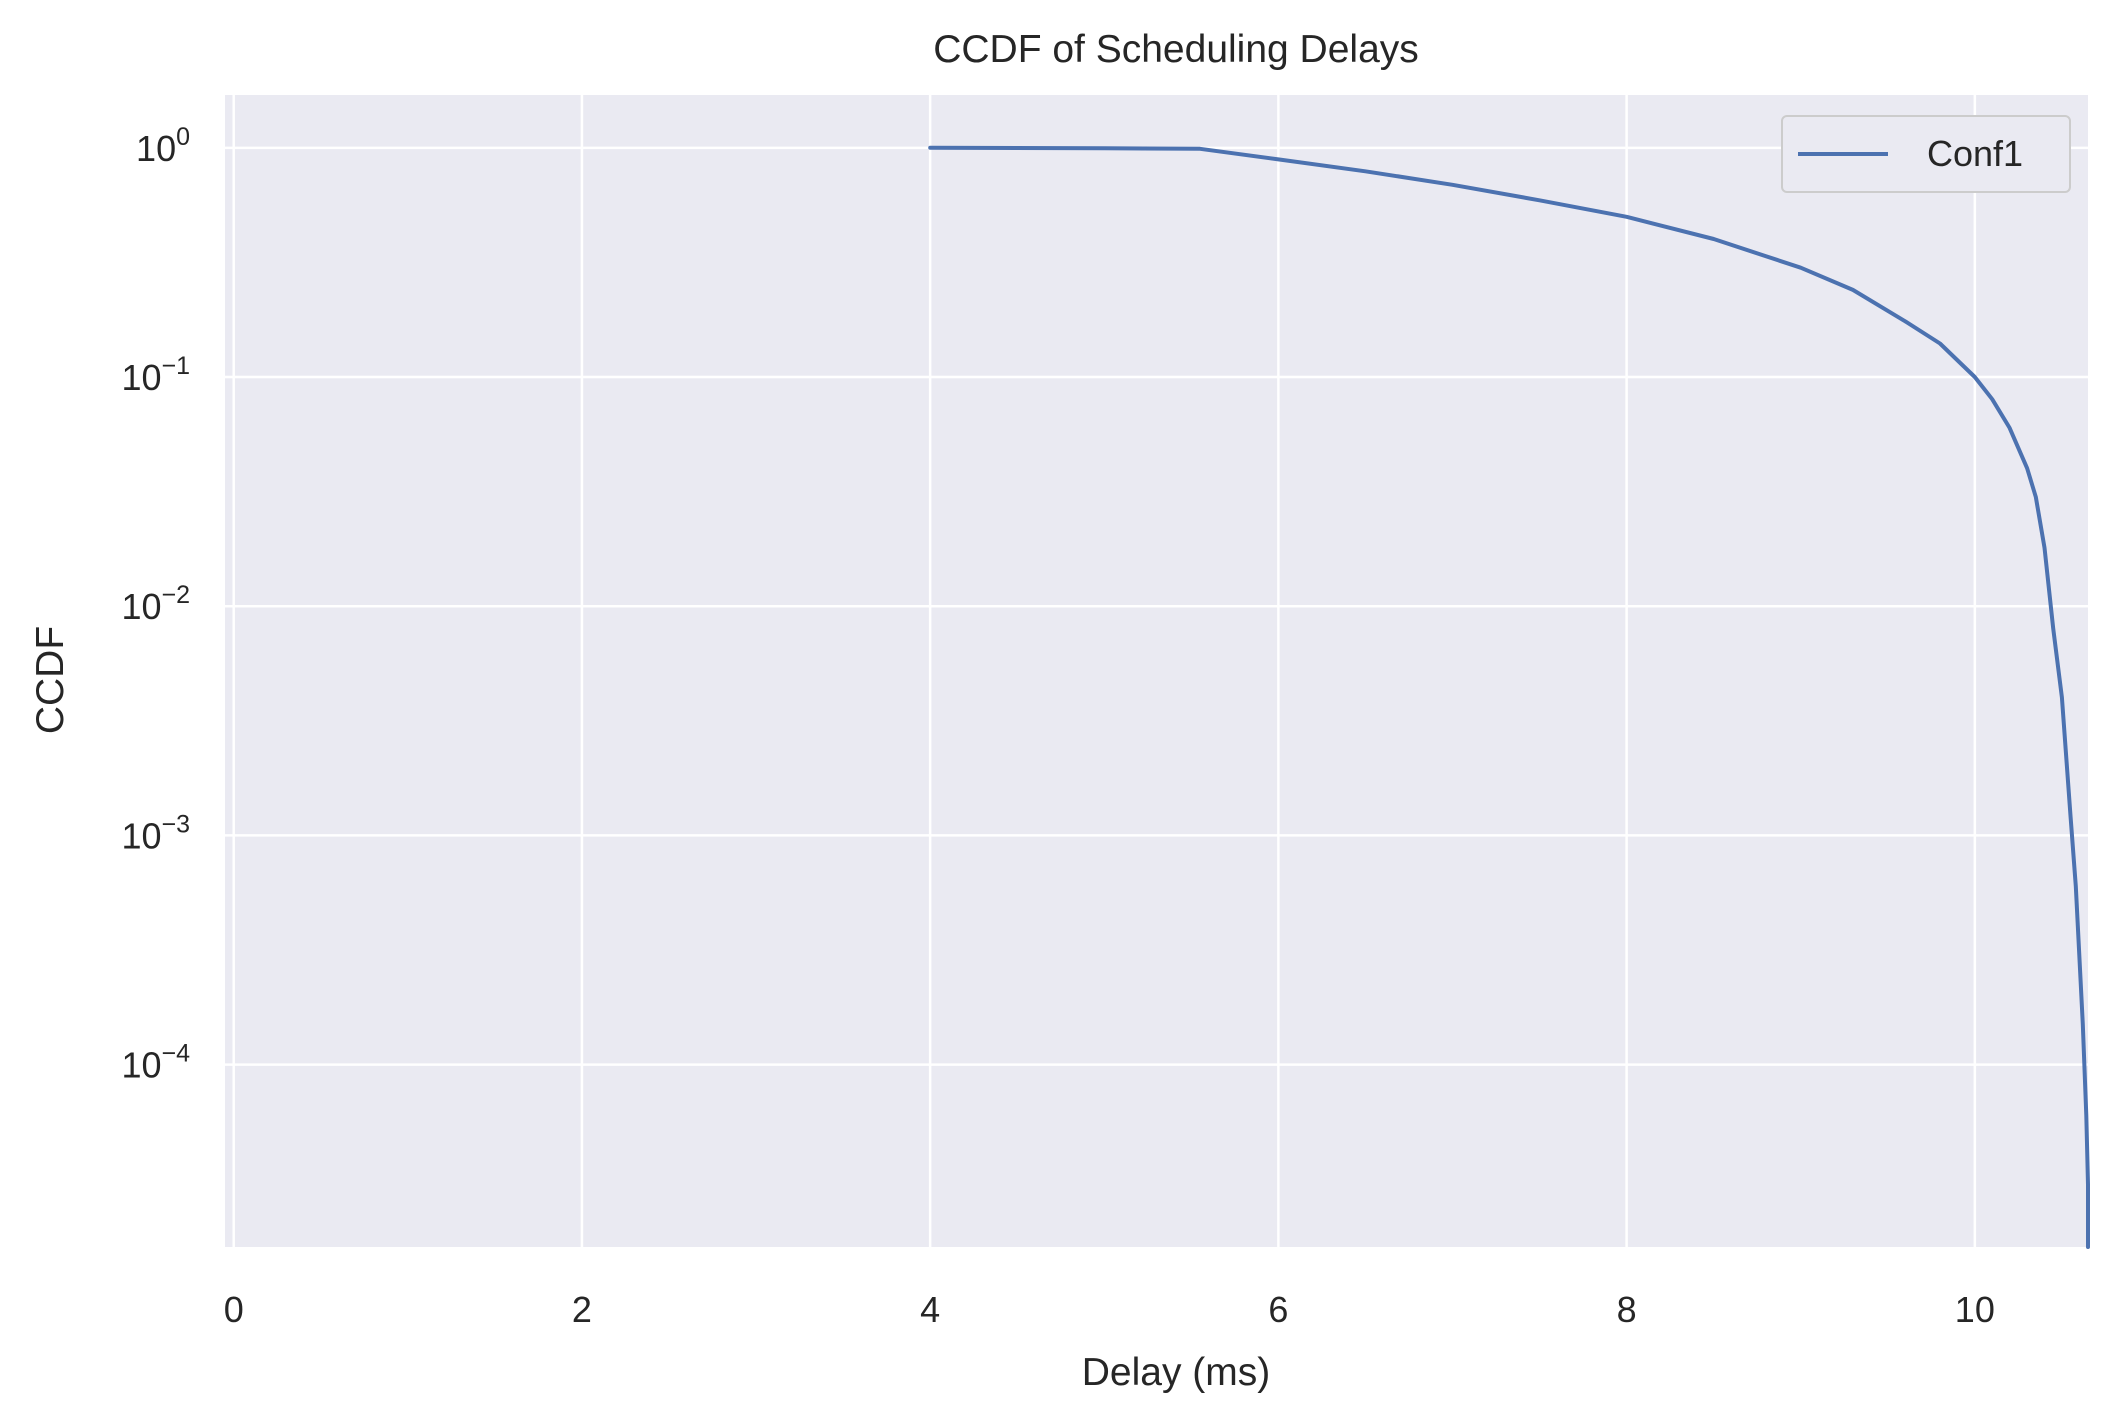  Describe the element at coordinates (155, 833) in the screenshot. I see `y-tick-label: 10⁻³` at that location.